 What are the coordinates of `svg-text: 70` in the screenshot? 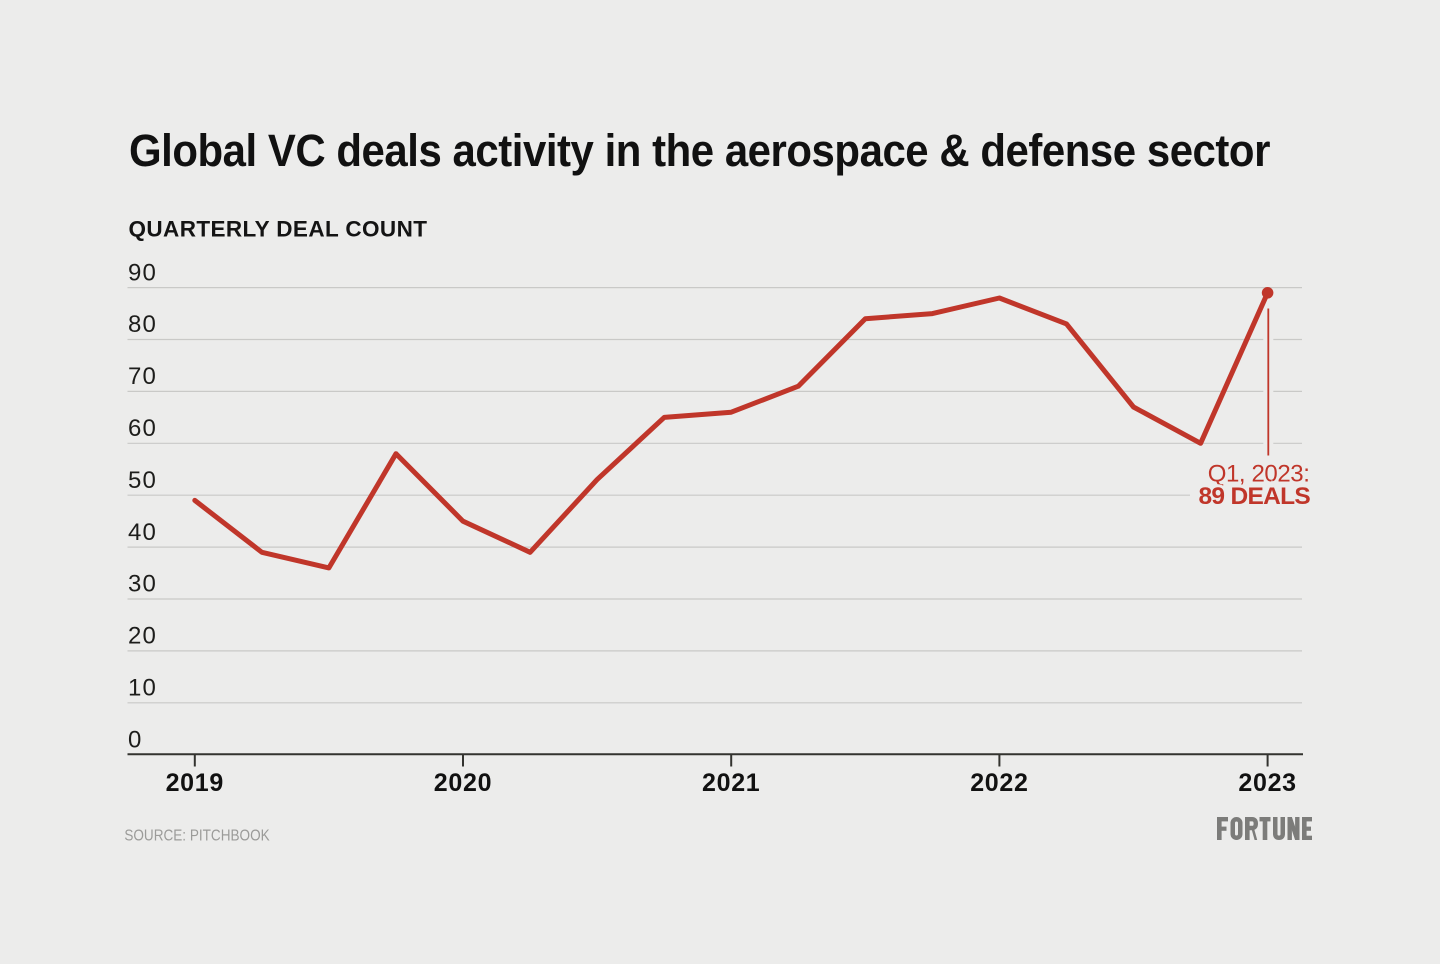 It's located at (142, 376).